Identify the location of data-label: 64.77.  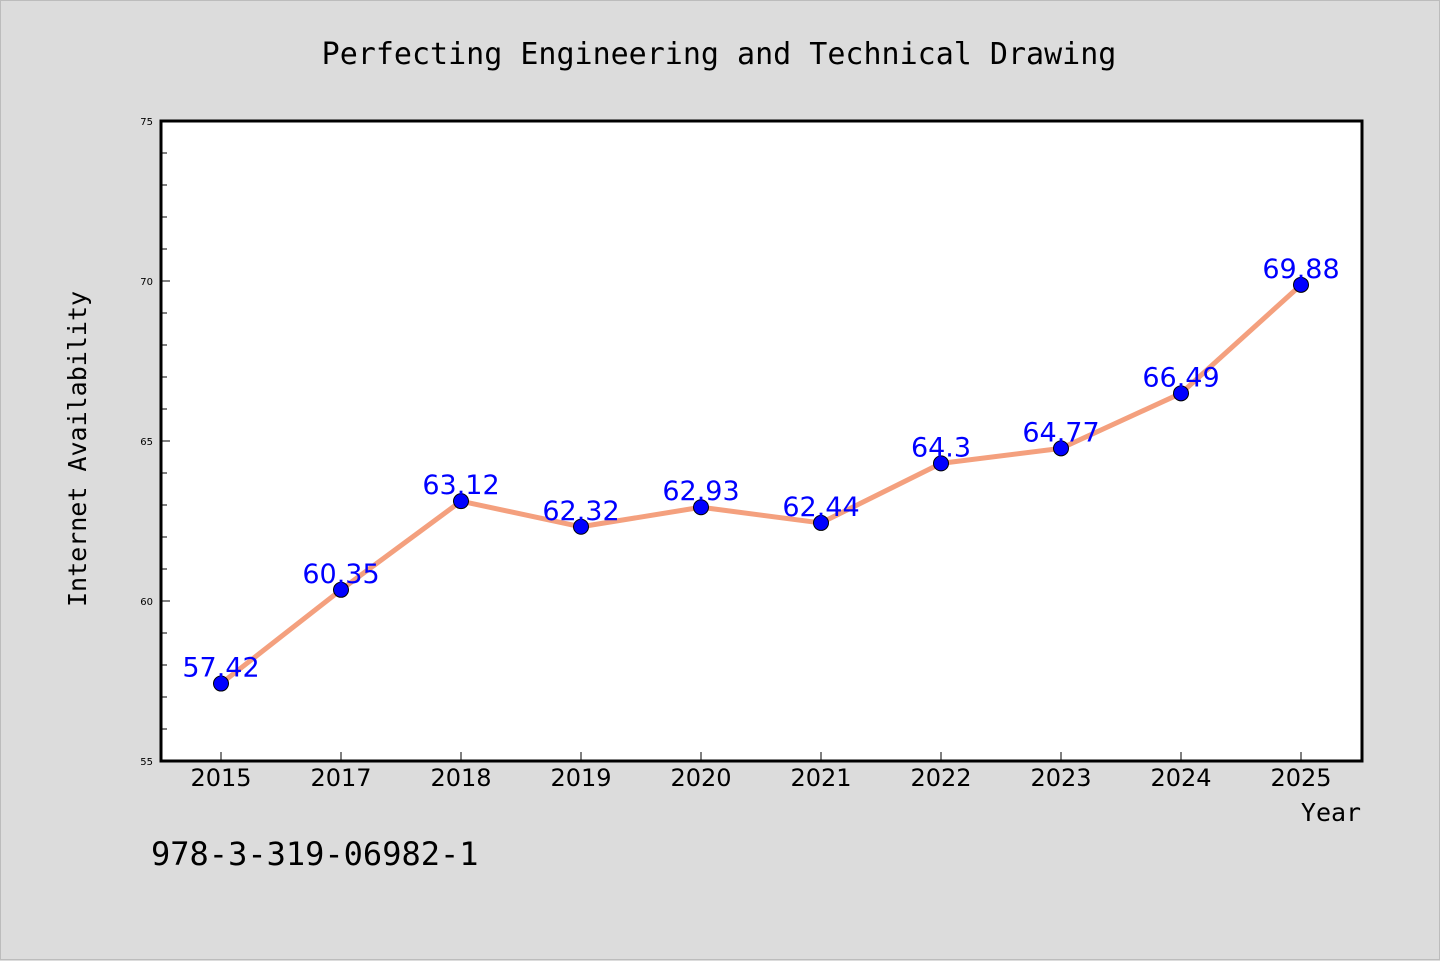
(1060, 432).